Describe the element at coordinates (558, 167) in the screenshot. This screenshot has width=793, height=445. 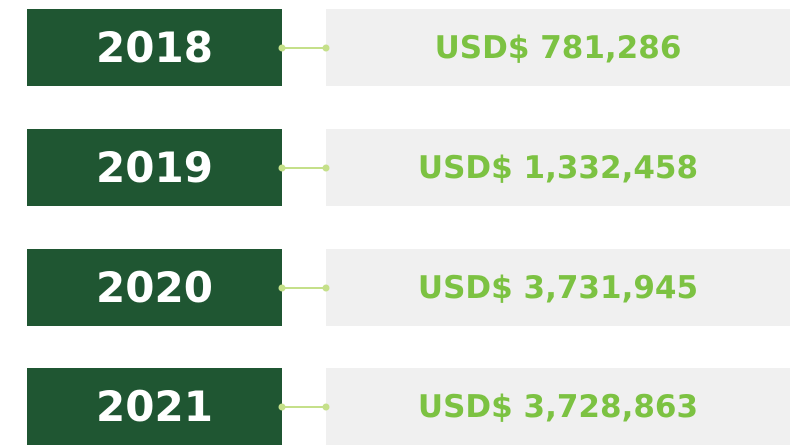
I see `amount-box: USD$ 1,332,458` at that location.